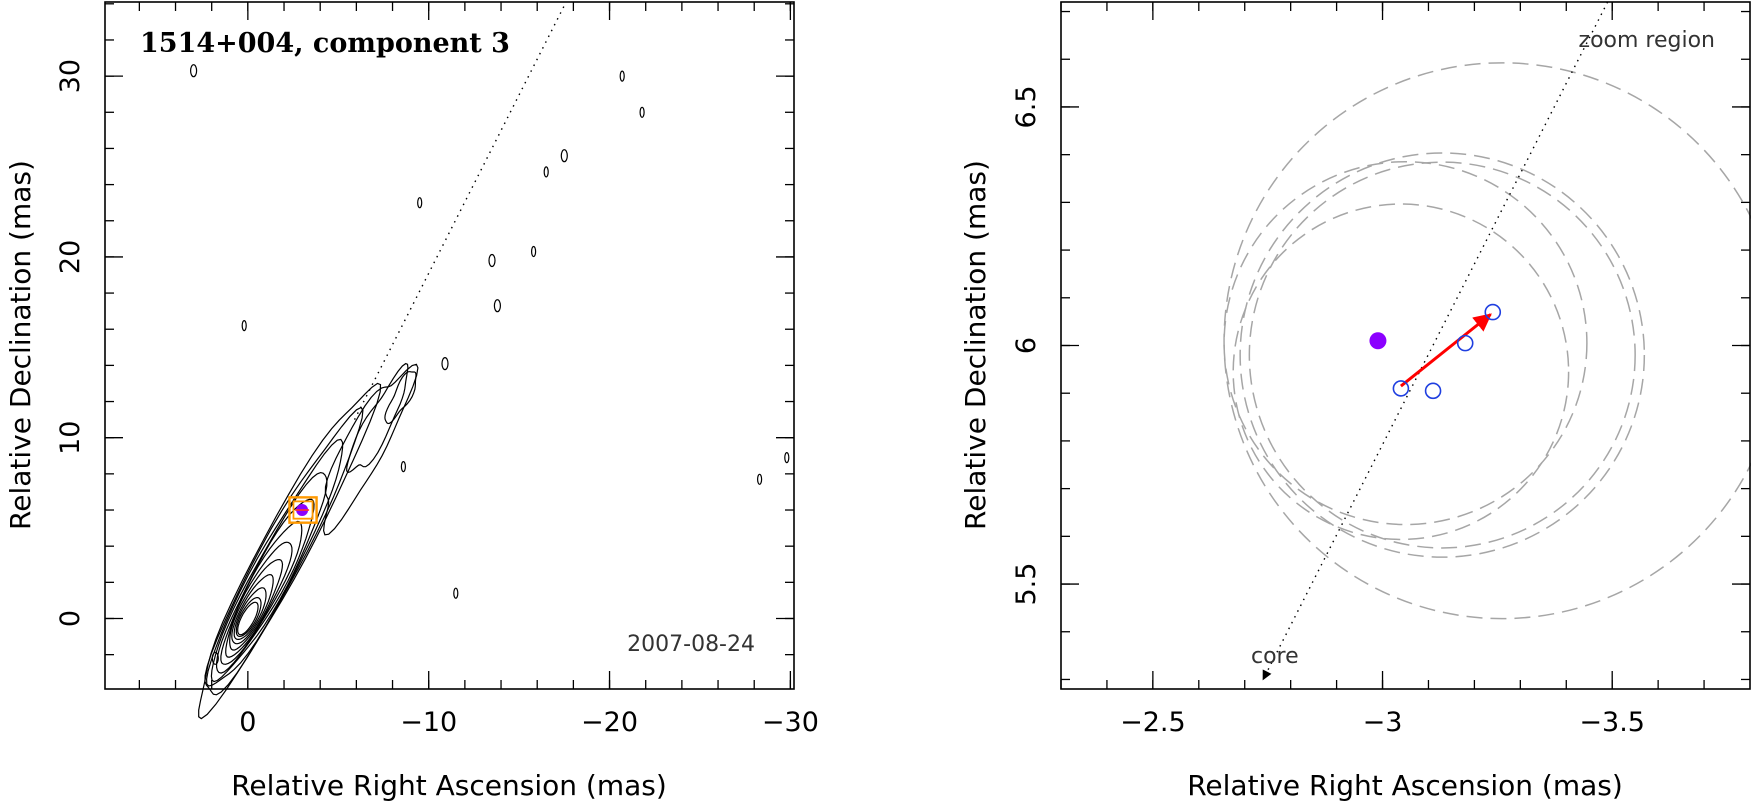 The height and width of the screenshot is (809, 1751). What do you see at coordinates (70, 257) in the screenshot?
I see `left-y-tick-label: 20` at bounding box center [70, 257].